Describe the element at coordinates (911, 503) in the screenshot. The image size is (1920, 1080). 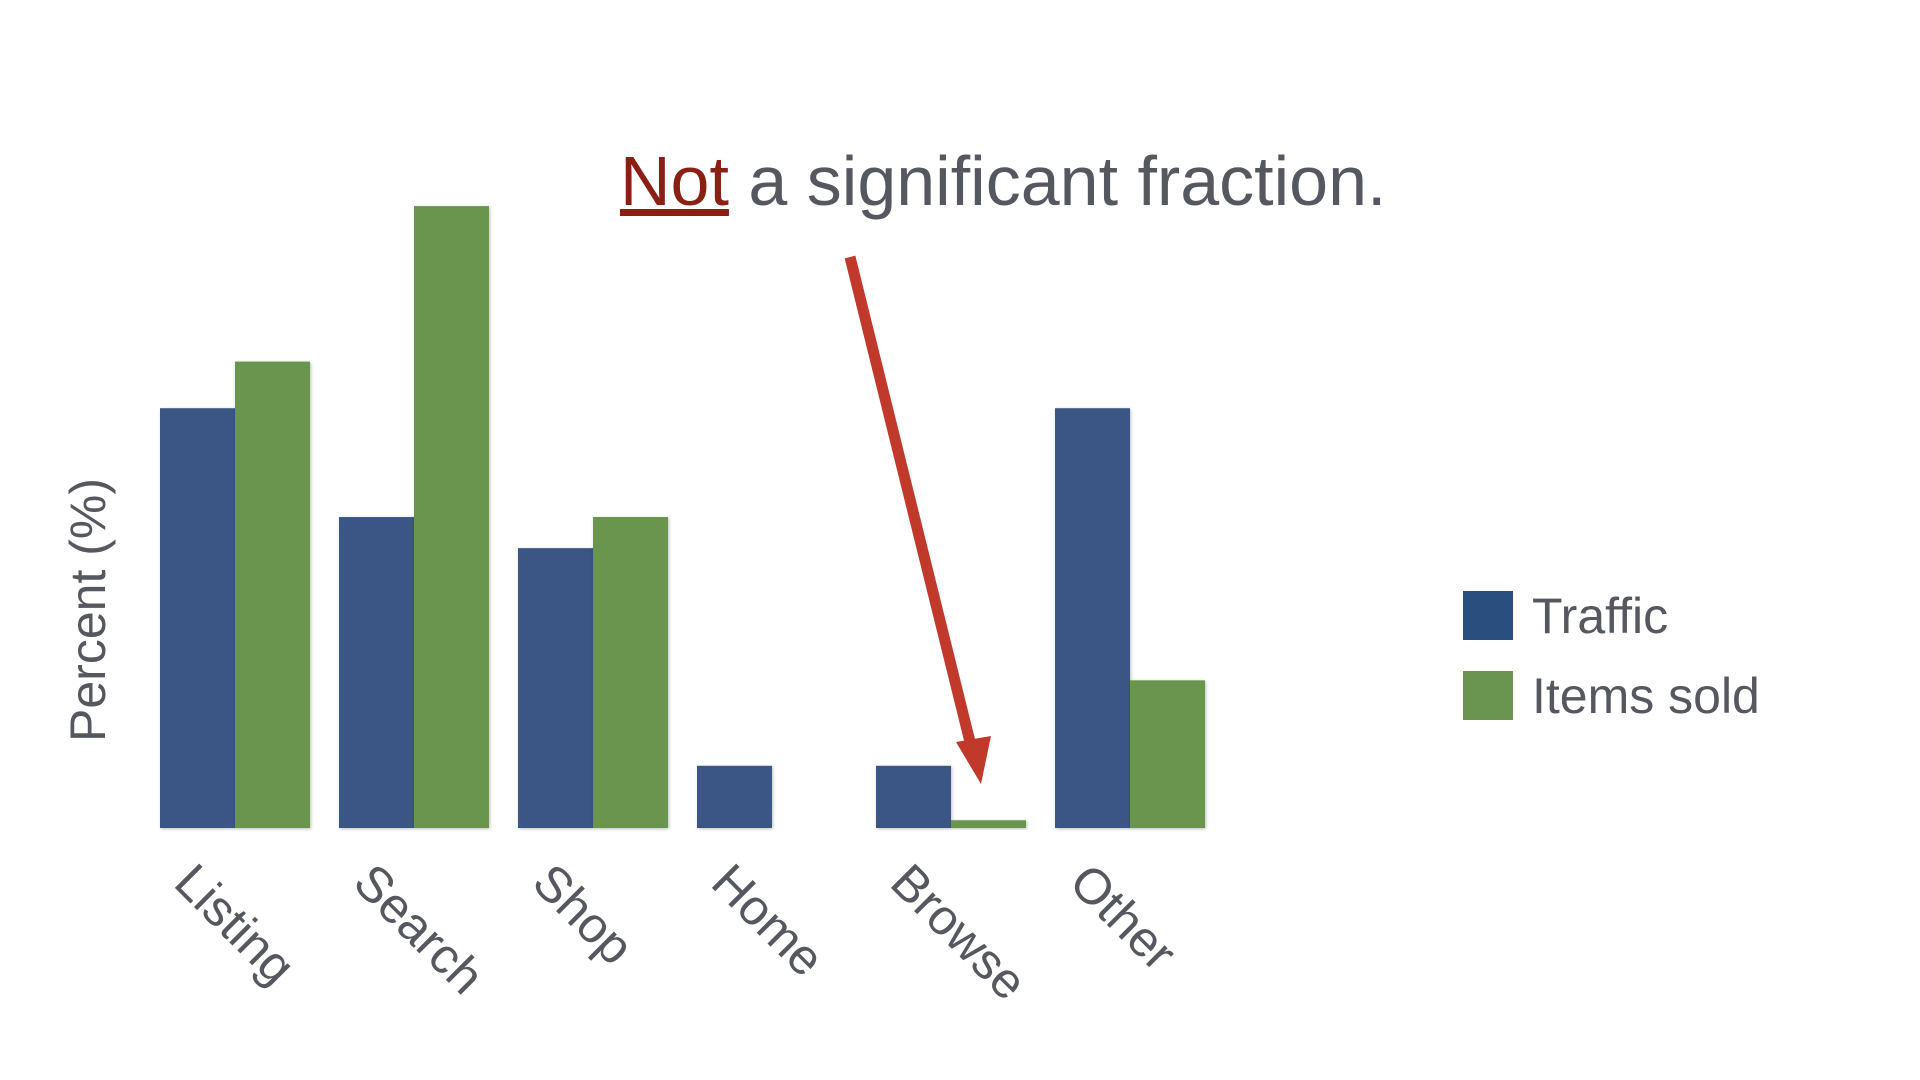
I see `arrow-shaft` at that location.